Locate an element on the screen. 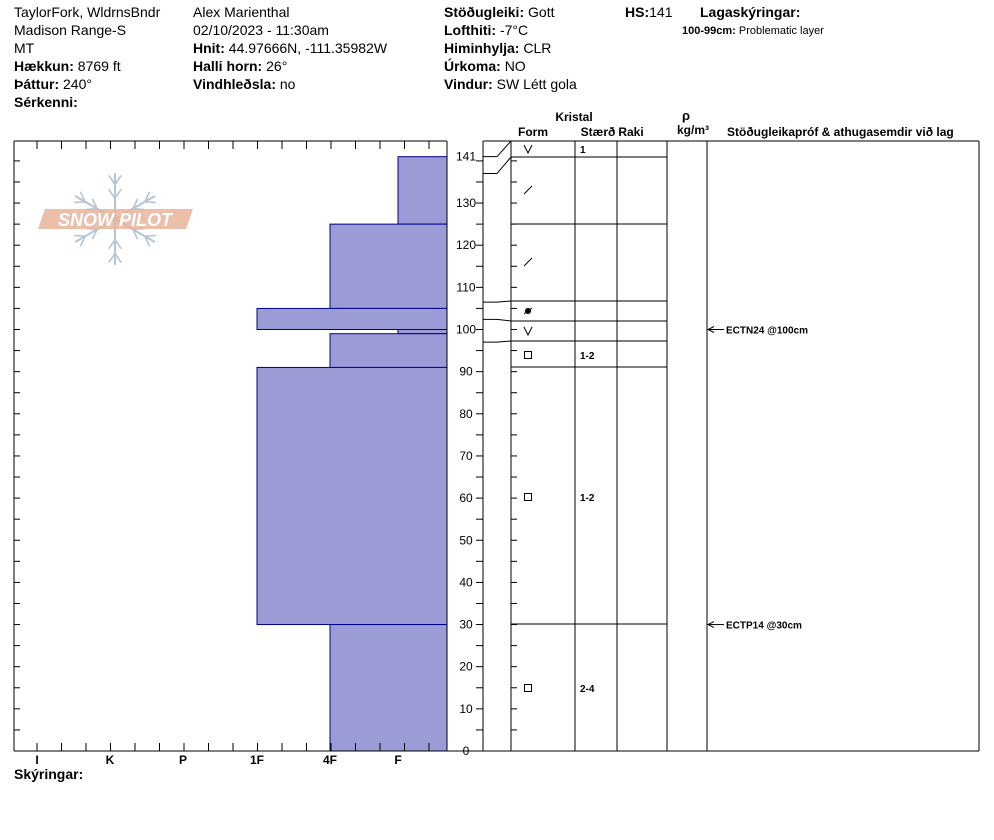  stability-test-label: ECTP14 @30cm is located at coordinates (764, 626).